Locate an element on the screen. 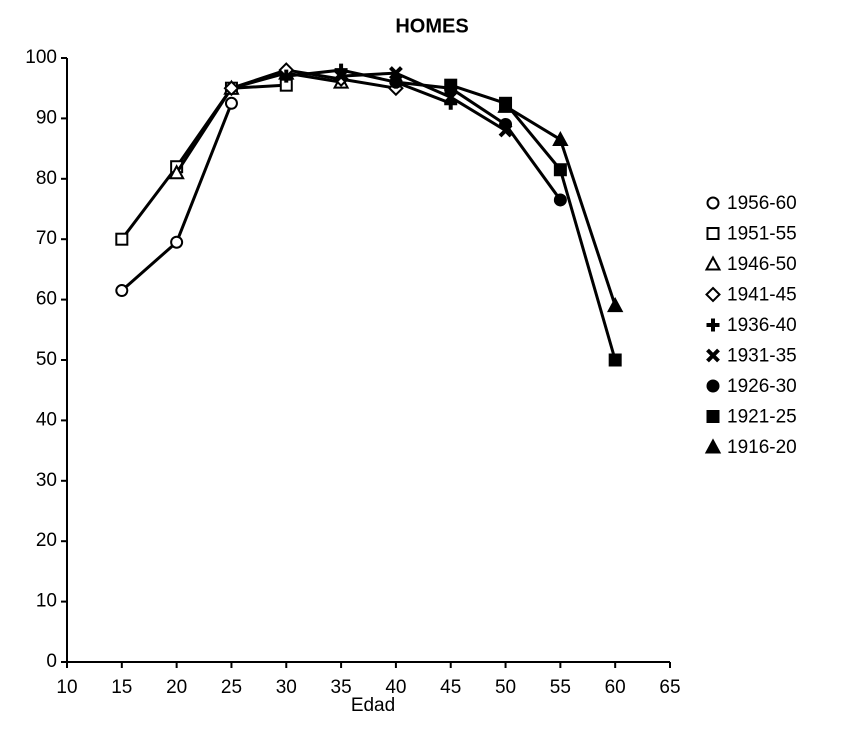 The image size is (858, 749). x-tick-label: 65 is located at coordinates (669, 687).